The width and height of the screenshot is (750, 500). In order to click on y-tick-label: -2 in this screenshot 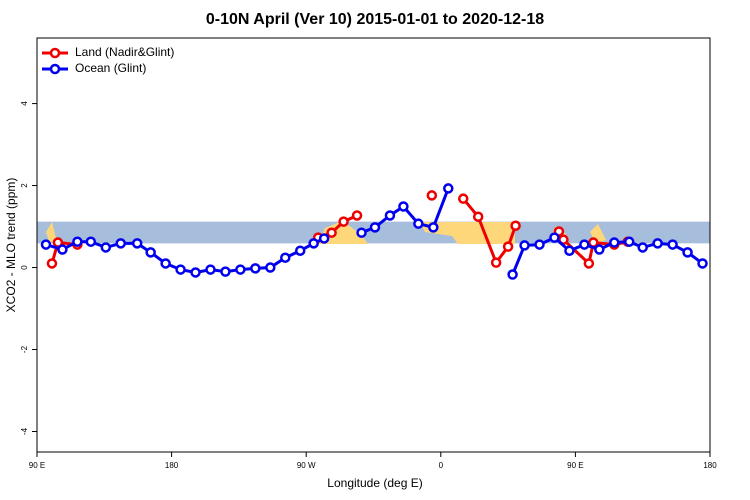, I will do `click(24, 349)`.